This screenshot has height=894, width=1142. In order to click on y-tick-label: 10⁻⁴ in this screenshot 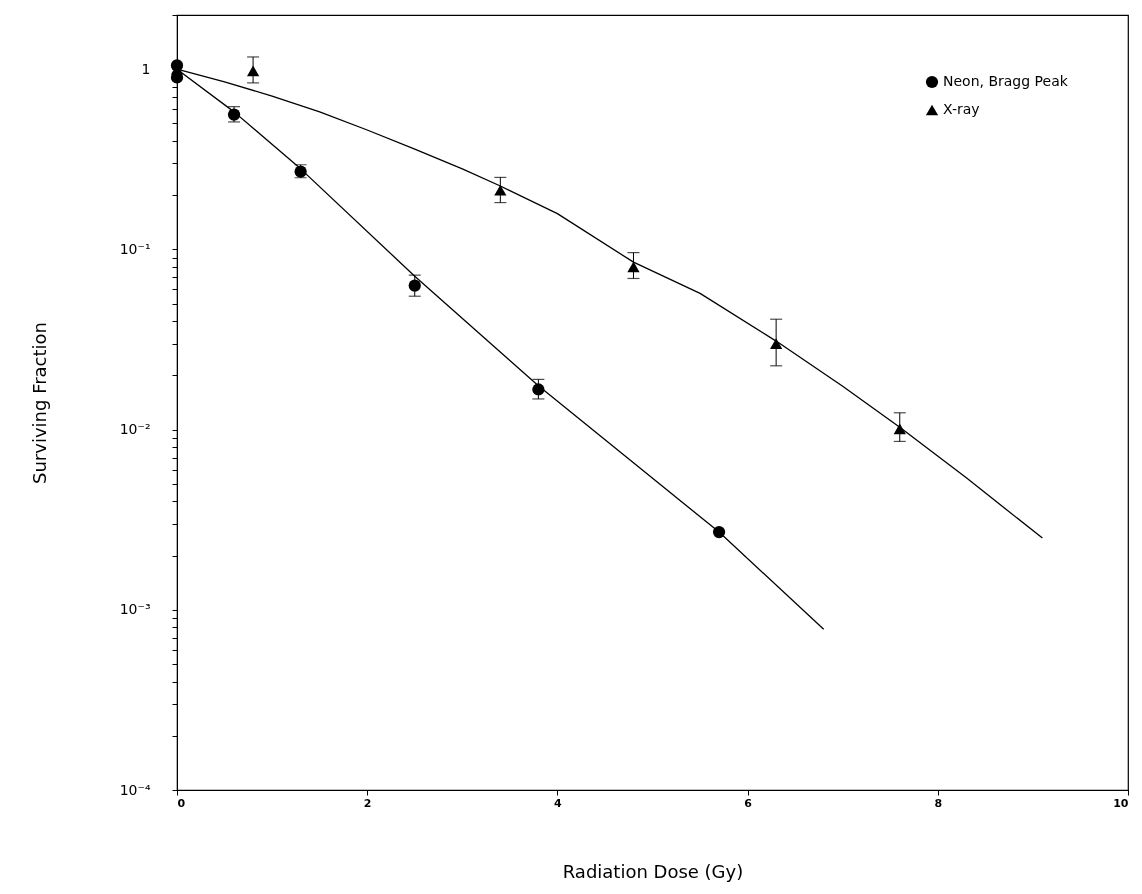, I will do `click(135, 789)`.